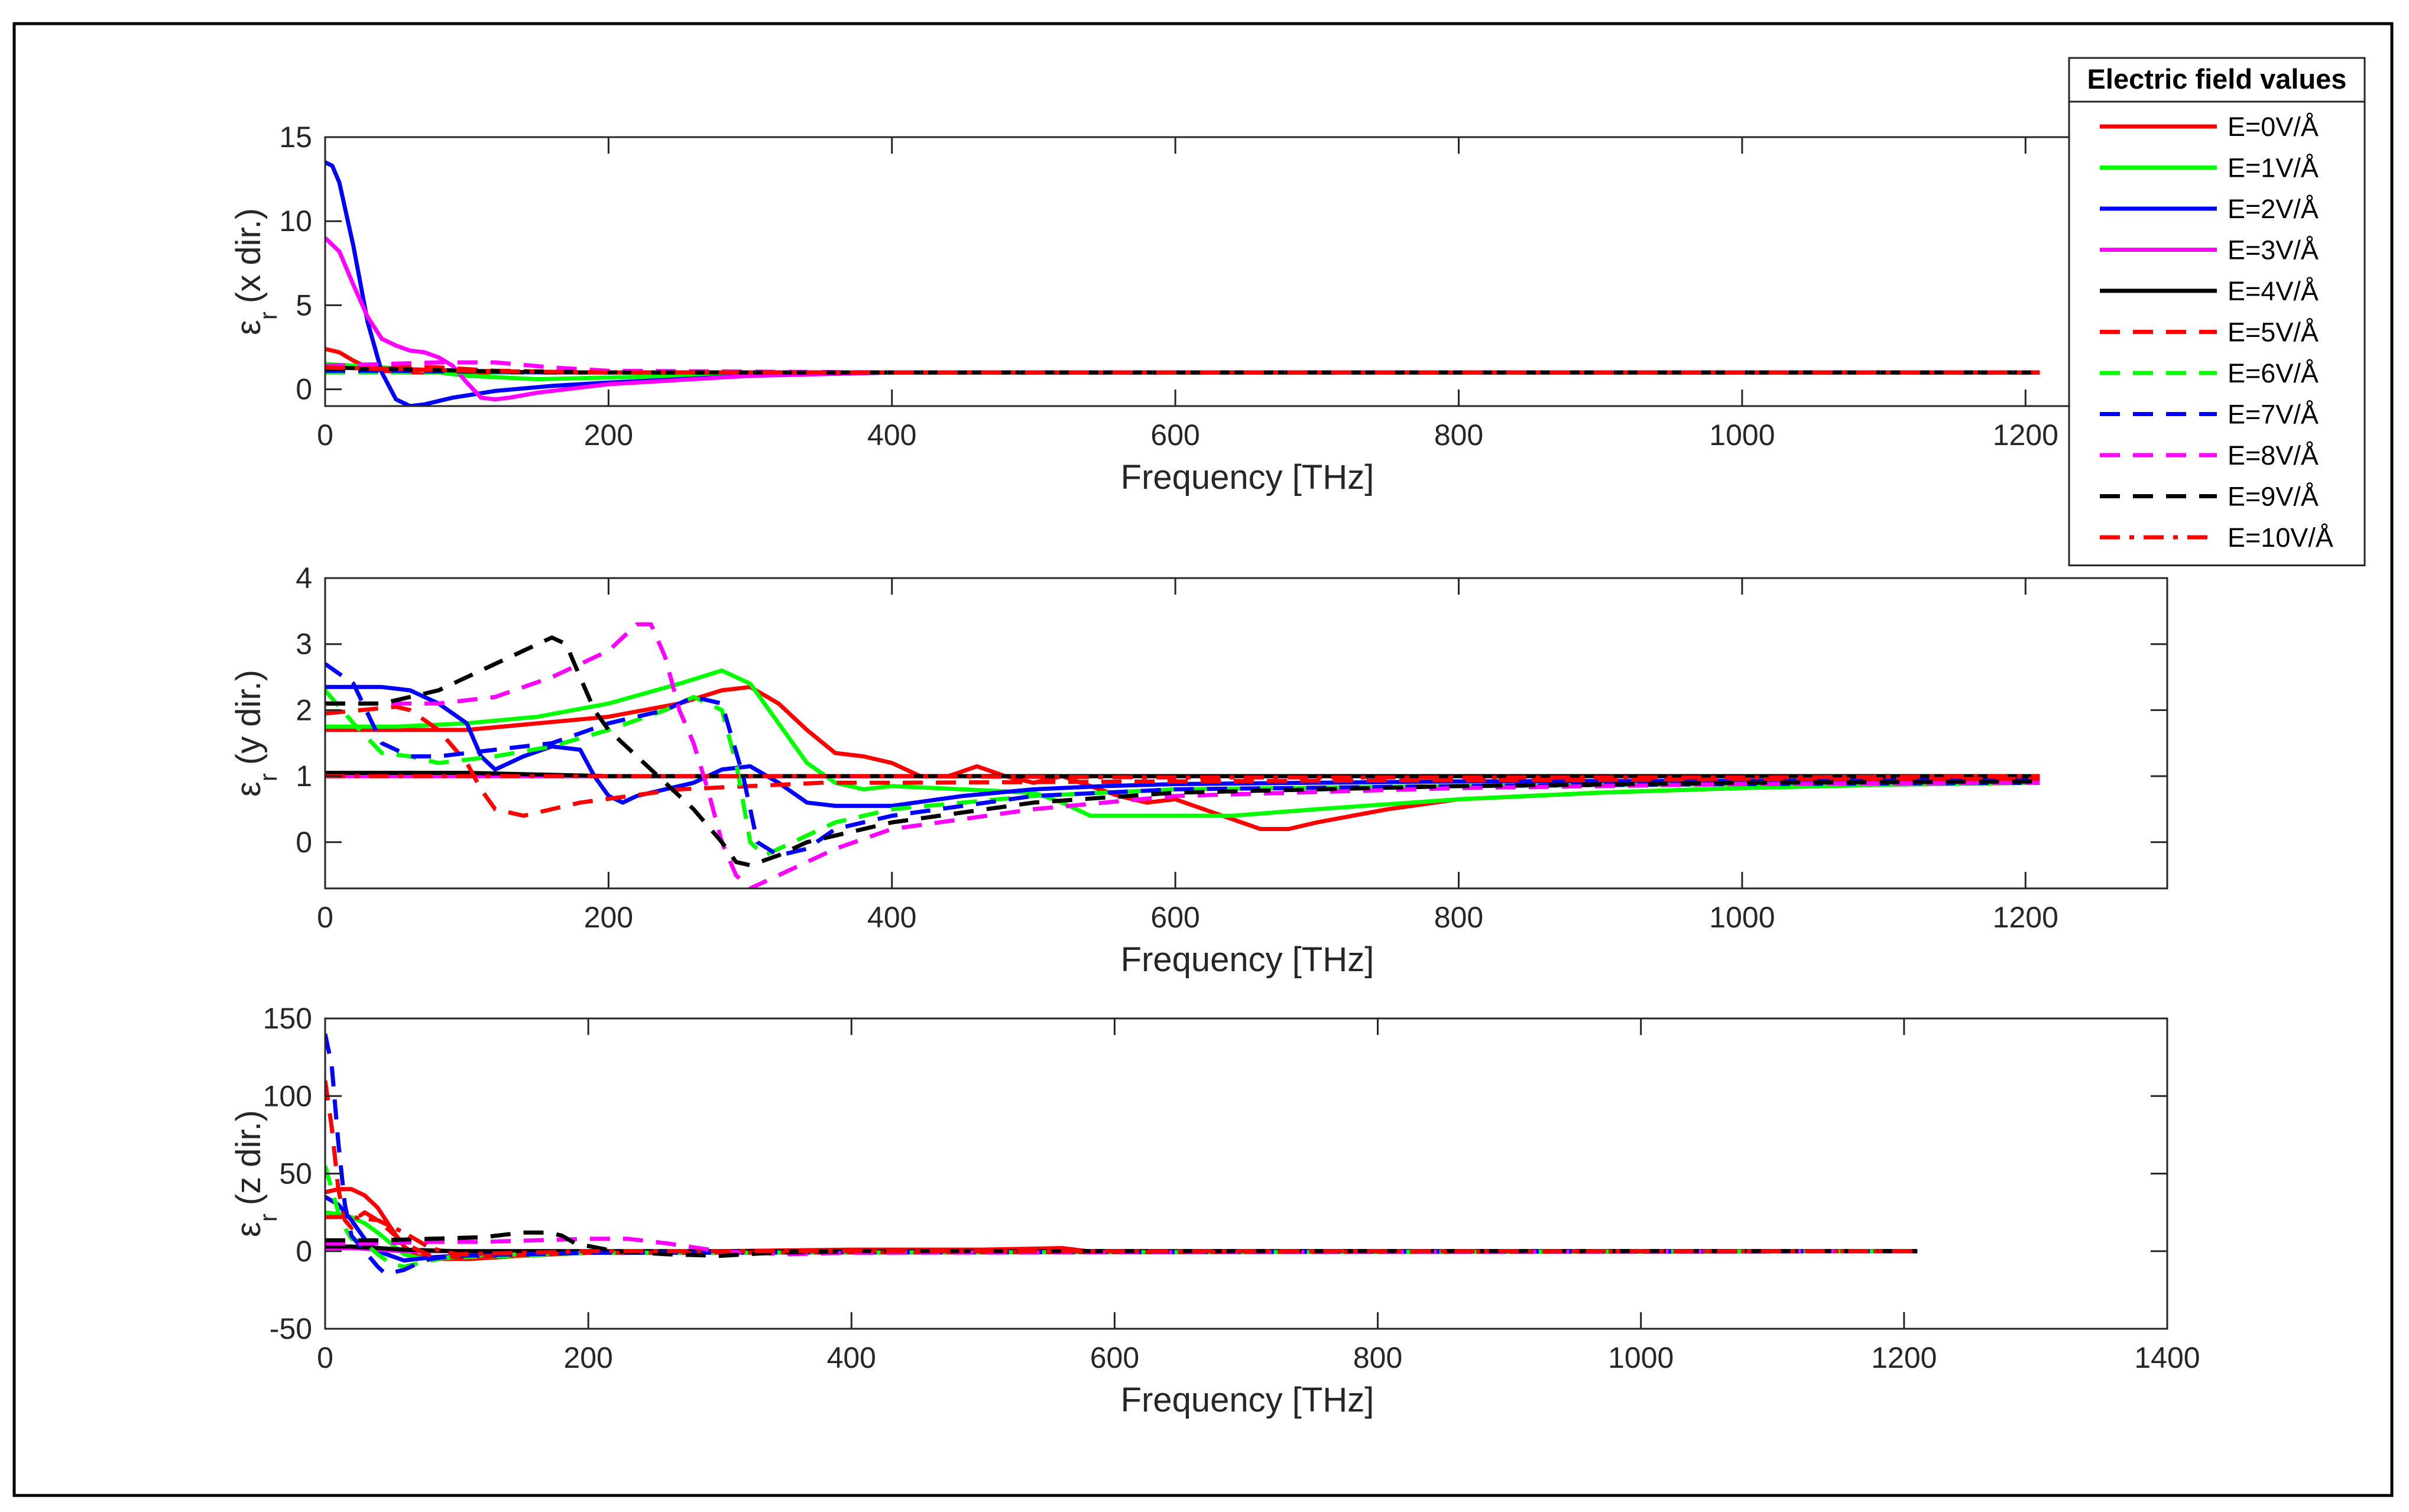  What do you see at coordinates (295, 137) in the screenshot?
I see `y-tick-label: 15` at bounding box center [295, 137].